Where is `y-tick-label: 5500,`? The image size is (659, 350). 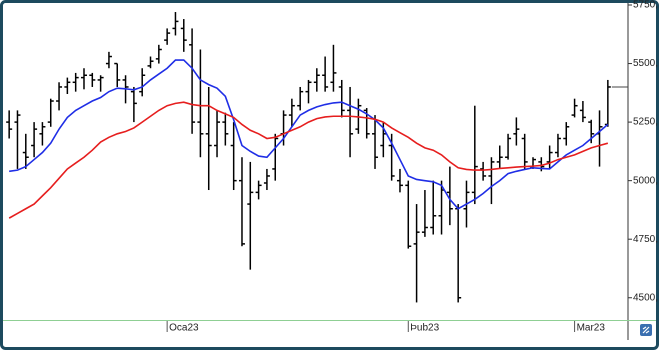
y-tick-label: 5500, is located at coordinates (645, 63).